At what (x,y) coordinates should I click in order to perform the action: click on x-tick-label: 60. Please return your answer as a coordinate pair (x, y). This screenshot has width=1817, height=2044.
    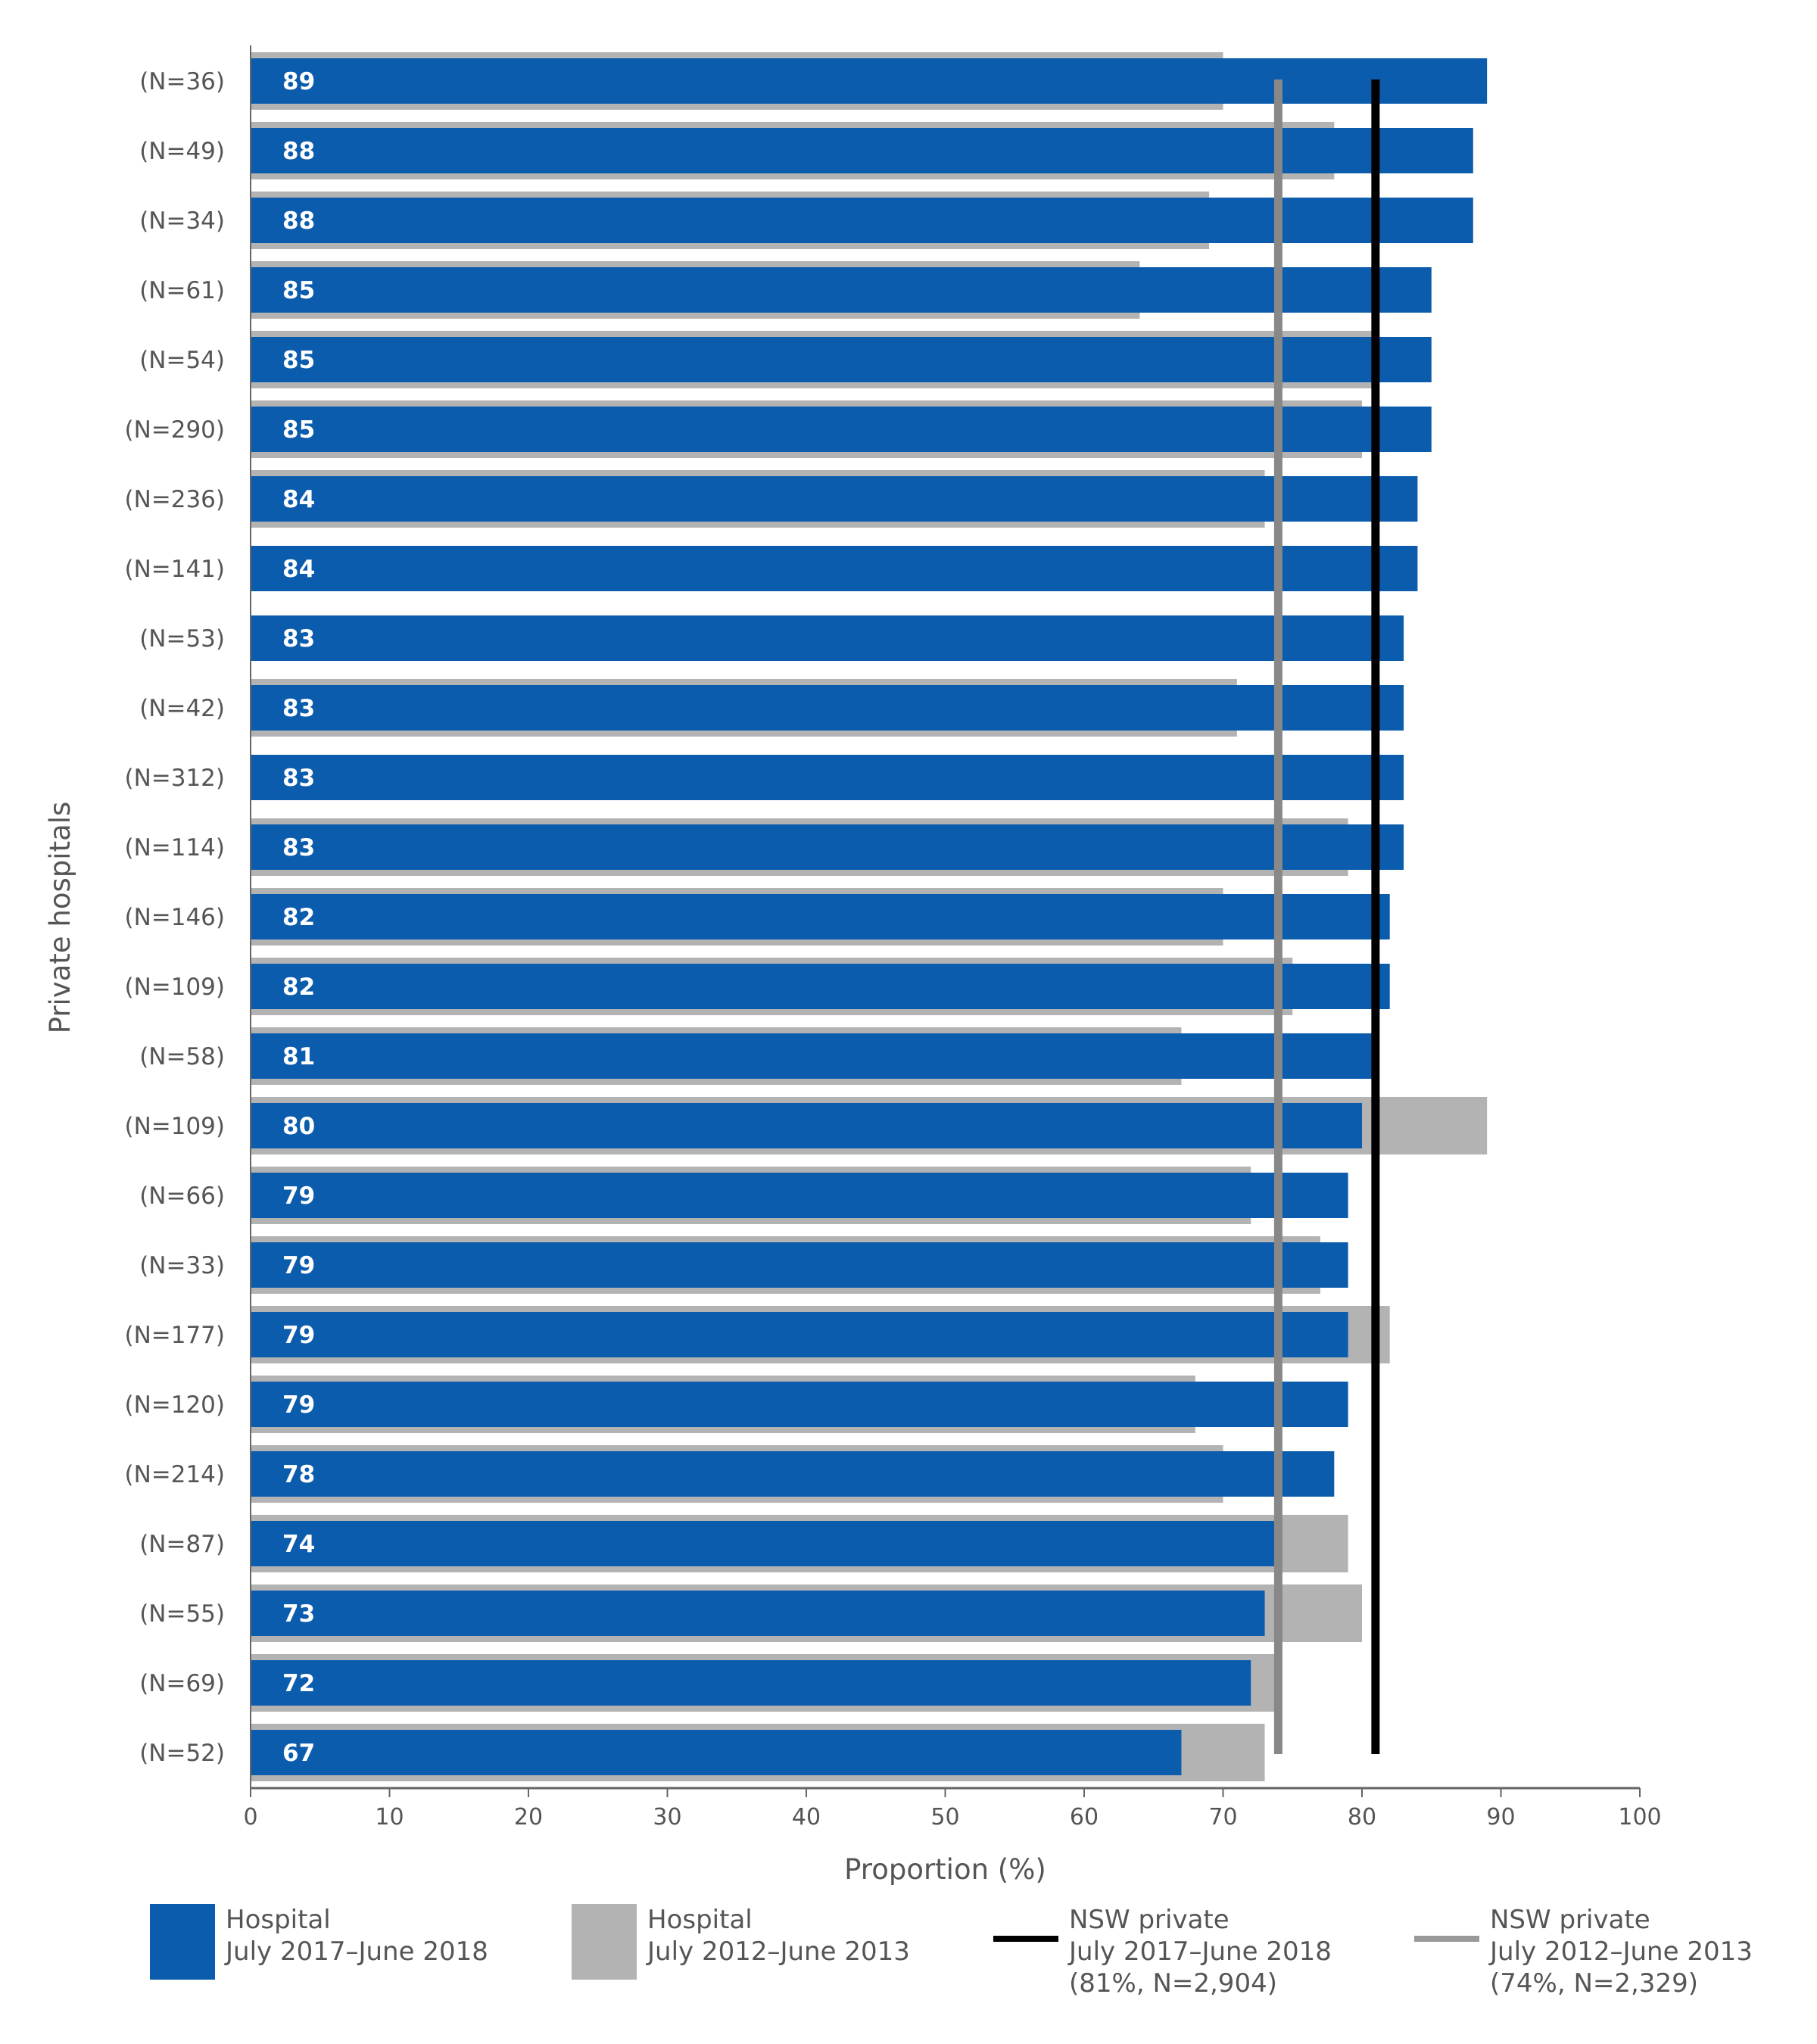
    Looking at the image, I should click on (1084, 1818).